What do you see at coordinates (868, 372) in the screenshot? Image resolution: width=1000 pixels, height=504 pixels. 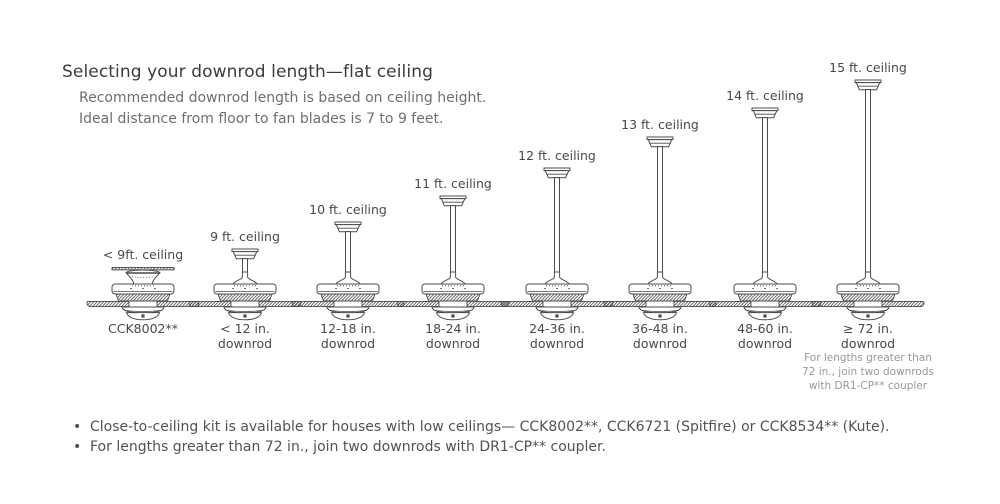 I see `coupler-note-line: 72 in., join two downrods` at bounding box center [868, 372].